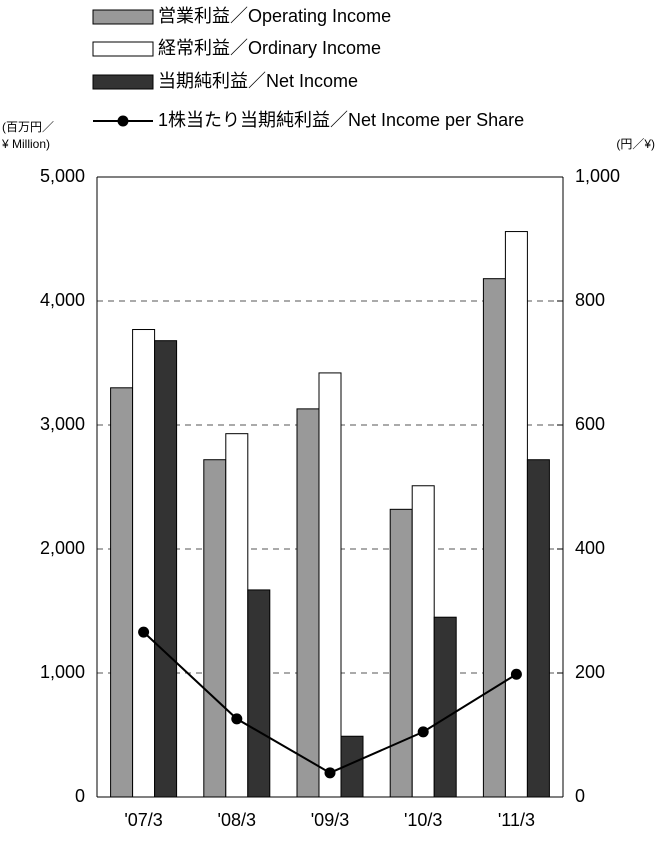 The width and height of the screenshot is (661, 844). I want to click on legend-label: 経常利益／Ordinary Income, so click(269, 48).